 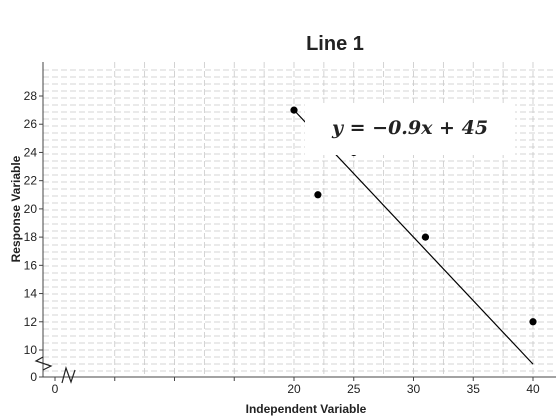 I want to click on y-tick-label: 28, so click(x=31, y=96).